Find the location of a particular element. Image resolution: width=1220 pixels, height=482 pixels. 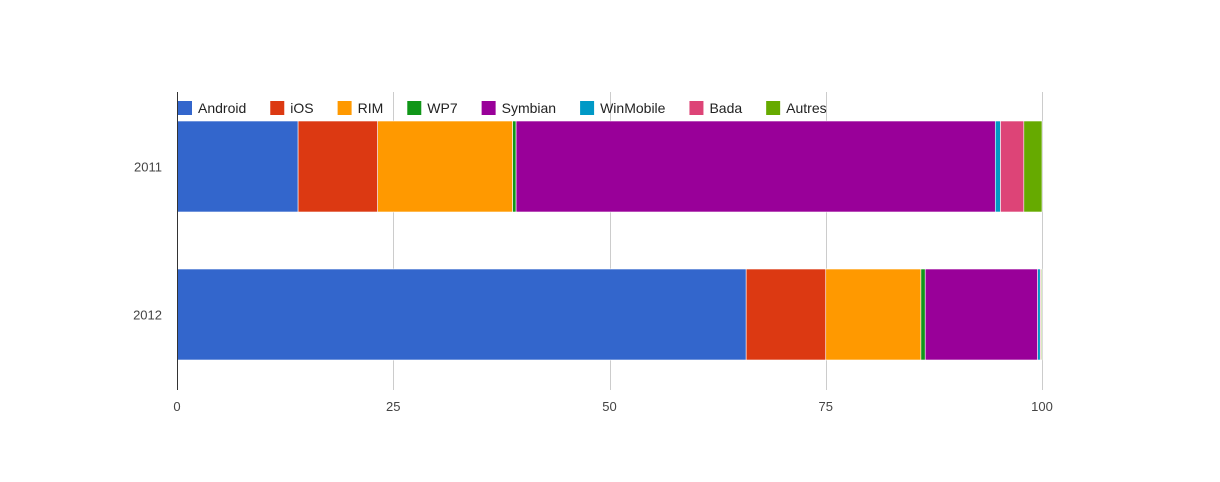

bar-winmobile-2012 is located at coordinates (1039, 314).